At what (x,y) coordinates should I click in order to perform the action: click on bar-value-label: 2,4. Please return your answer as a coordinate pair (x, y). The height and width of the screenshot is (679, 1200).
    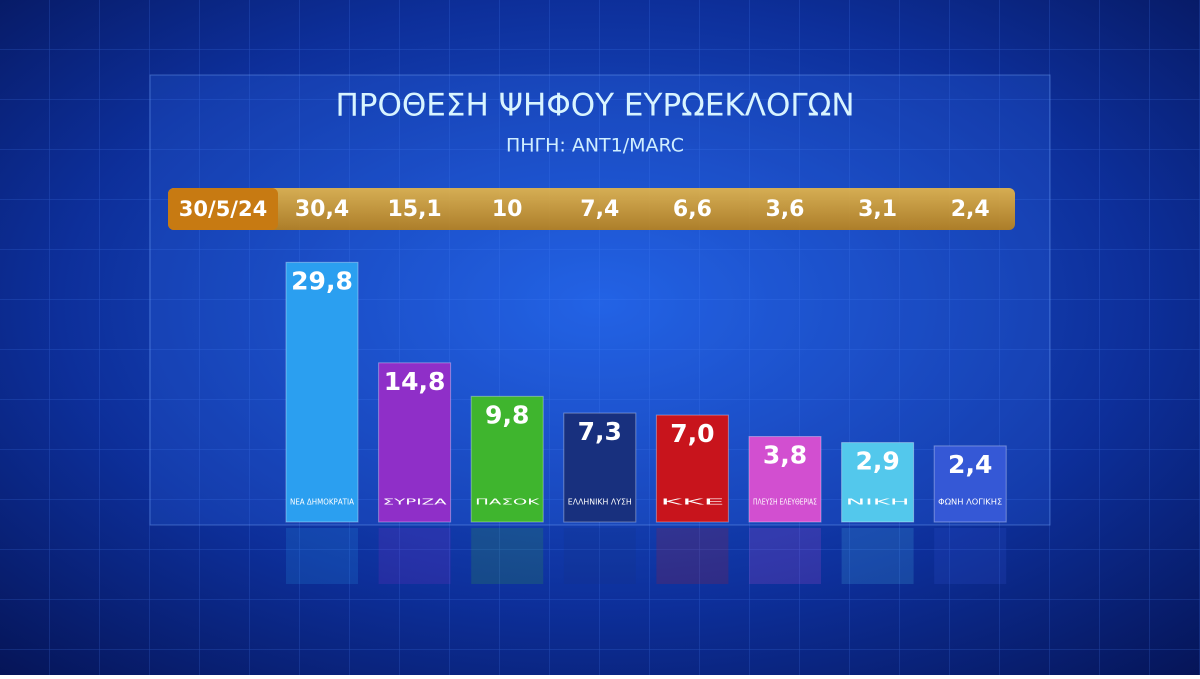
    Looking at the image, I should click on (970, 464).